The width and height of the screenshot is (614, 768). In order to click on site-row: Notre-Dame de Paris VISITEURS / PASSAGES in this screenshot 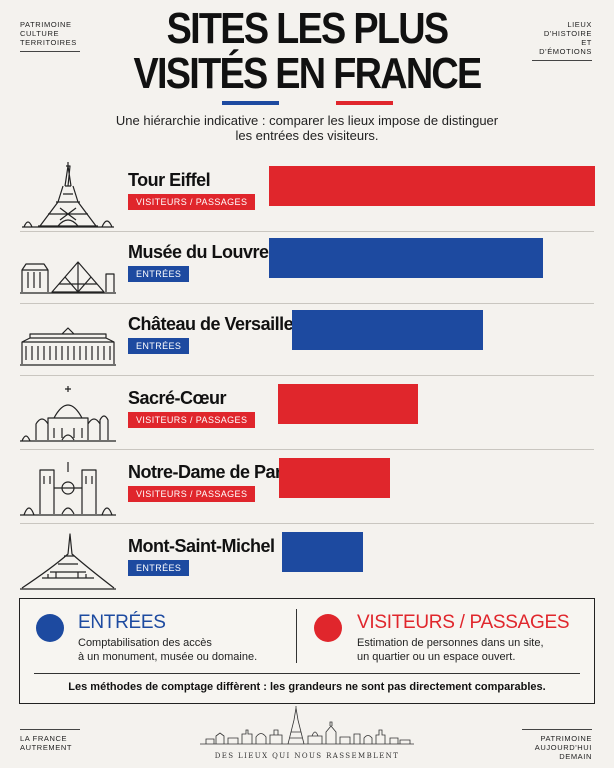, I will do `click(307, 488)`.